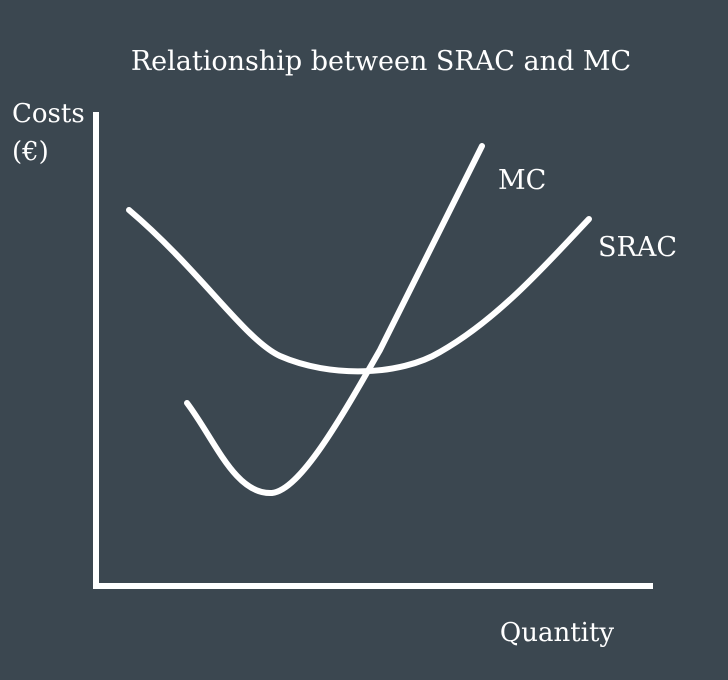 The height and width of the screenshot is (680, 728). Describe the element at coordinates (48, 114) in the screenshot. I see `y-axis-label: Costs` at that location.